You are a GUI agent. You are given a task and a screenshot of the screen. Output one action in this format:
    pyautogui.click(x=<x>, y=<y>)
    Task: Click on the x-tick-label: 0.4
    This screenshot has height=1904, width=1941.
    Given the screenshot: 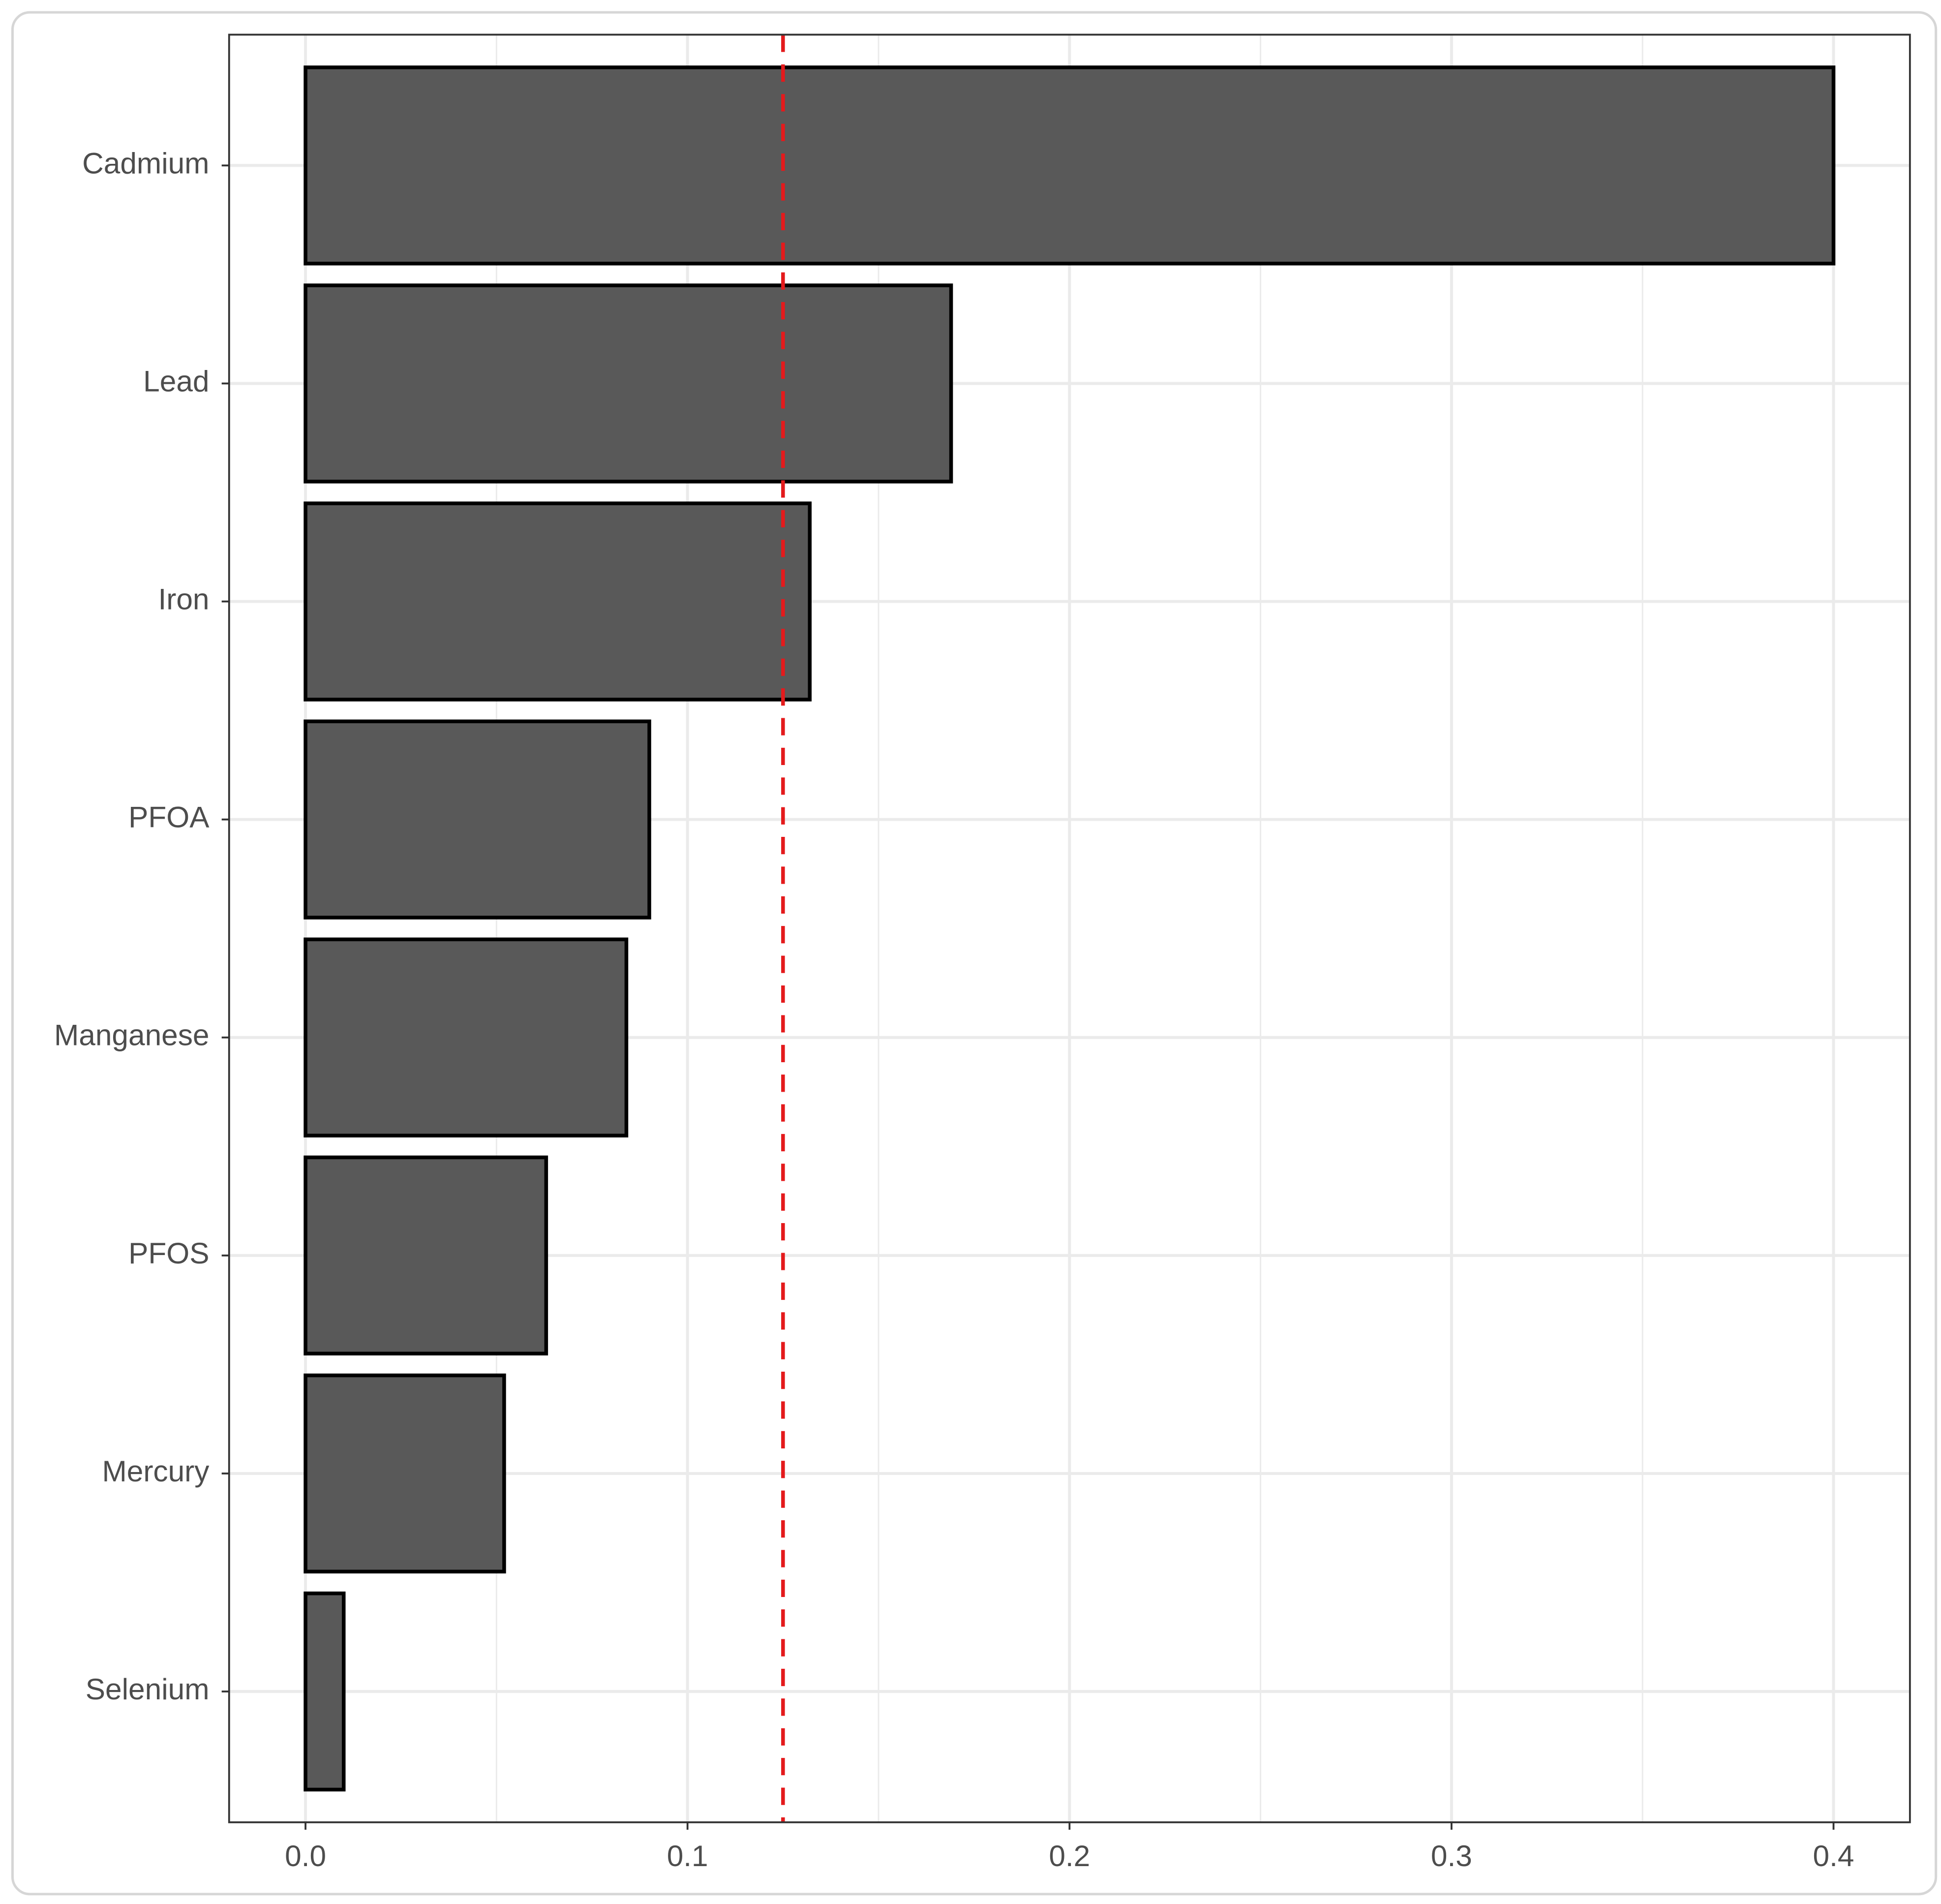 What is the action you would take?
    pyautogui.click(x=1834, y=1856)
    